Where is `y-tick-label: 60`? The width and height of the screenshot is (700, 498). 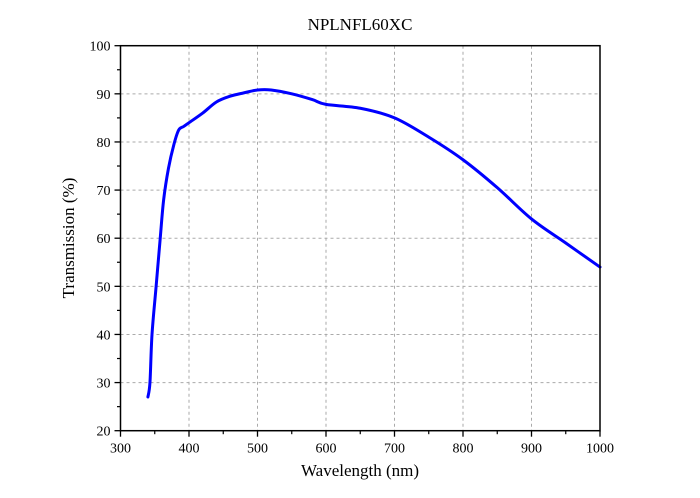
y-tick-label: 60 is located at coordinates (104, 239).